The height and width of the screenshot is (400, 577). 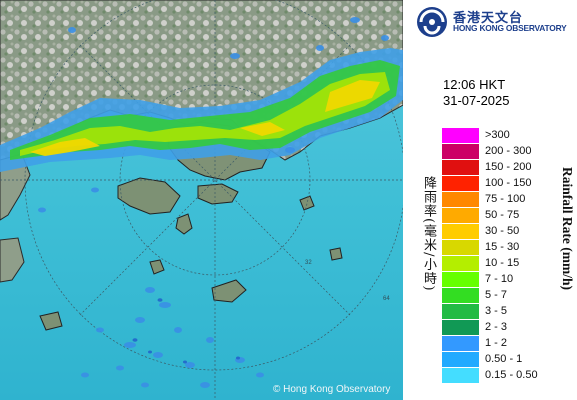 What do you see at coordinates (502, 247) in the screenshot?
I see `legend-label: 15 - 30` at bounding box center [502, 247].